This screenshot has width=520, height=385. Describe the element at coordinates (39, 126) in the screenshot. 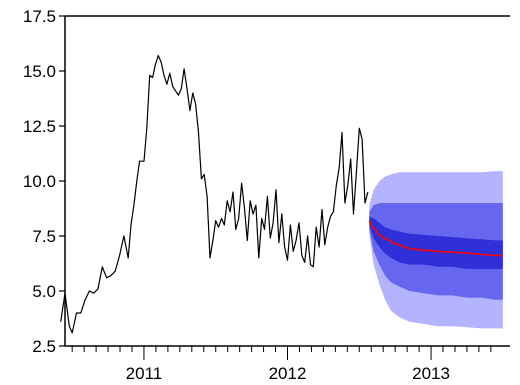

I see `y-tick-label: 12.5` at that location.